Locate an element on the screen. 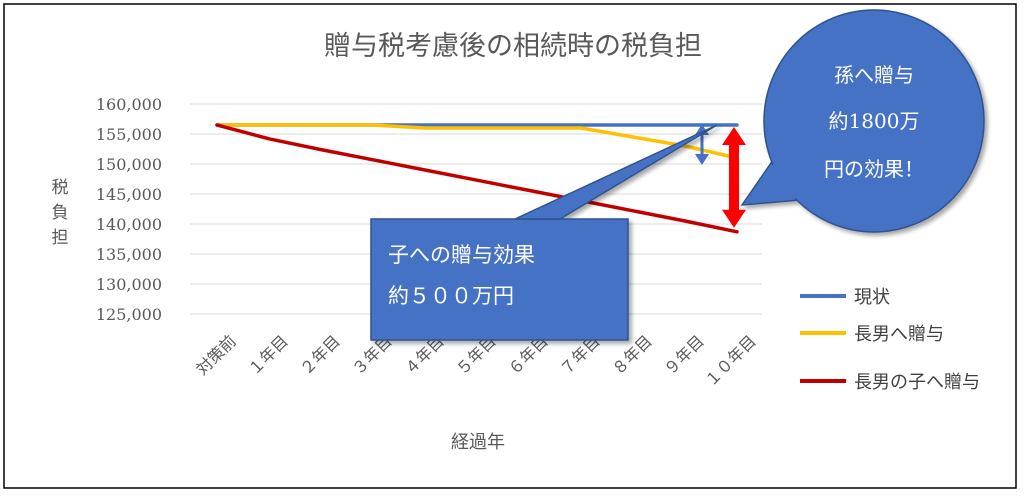 This screenshot has height=499, width=1024. callout-child-line1: 子への贈与効果 is located at coordinates (461, 255).